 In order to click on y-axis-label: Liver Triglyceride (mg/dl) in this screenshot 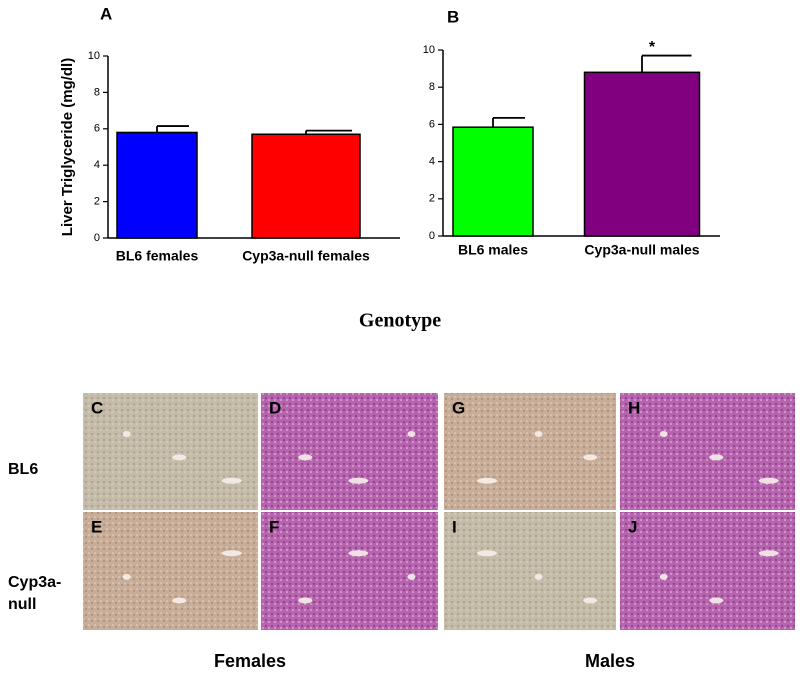, I will do `click(67, 147)`.